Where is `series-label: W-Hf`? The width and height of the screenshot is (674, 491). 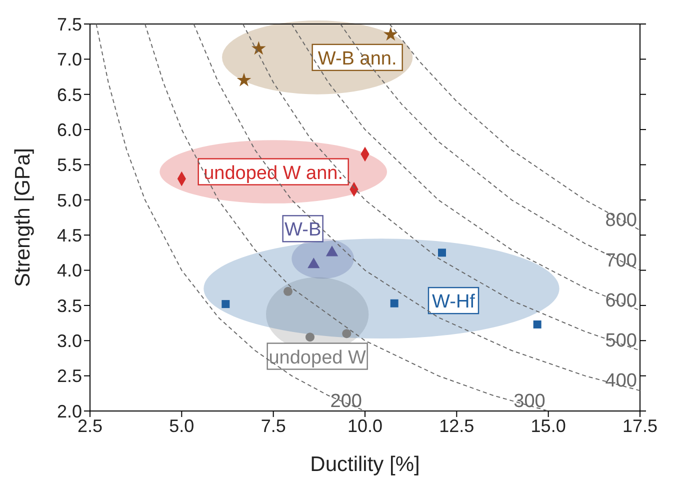
series-label: W-Hf is located at coordinates (454, 302).